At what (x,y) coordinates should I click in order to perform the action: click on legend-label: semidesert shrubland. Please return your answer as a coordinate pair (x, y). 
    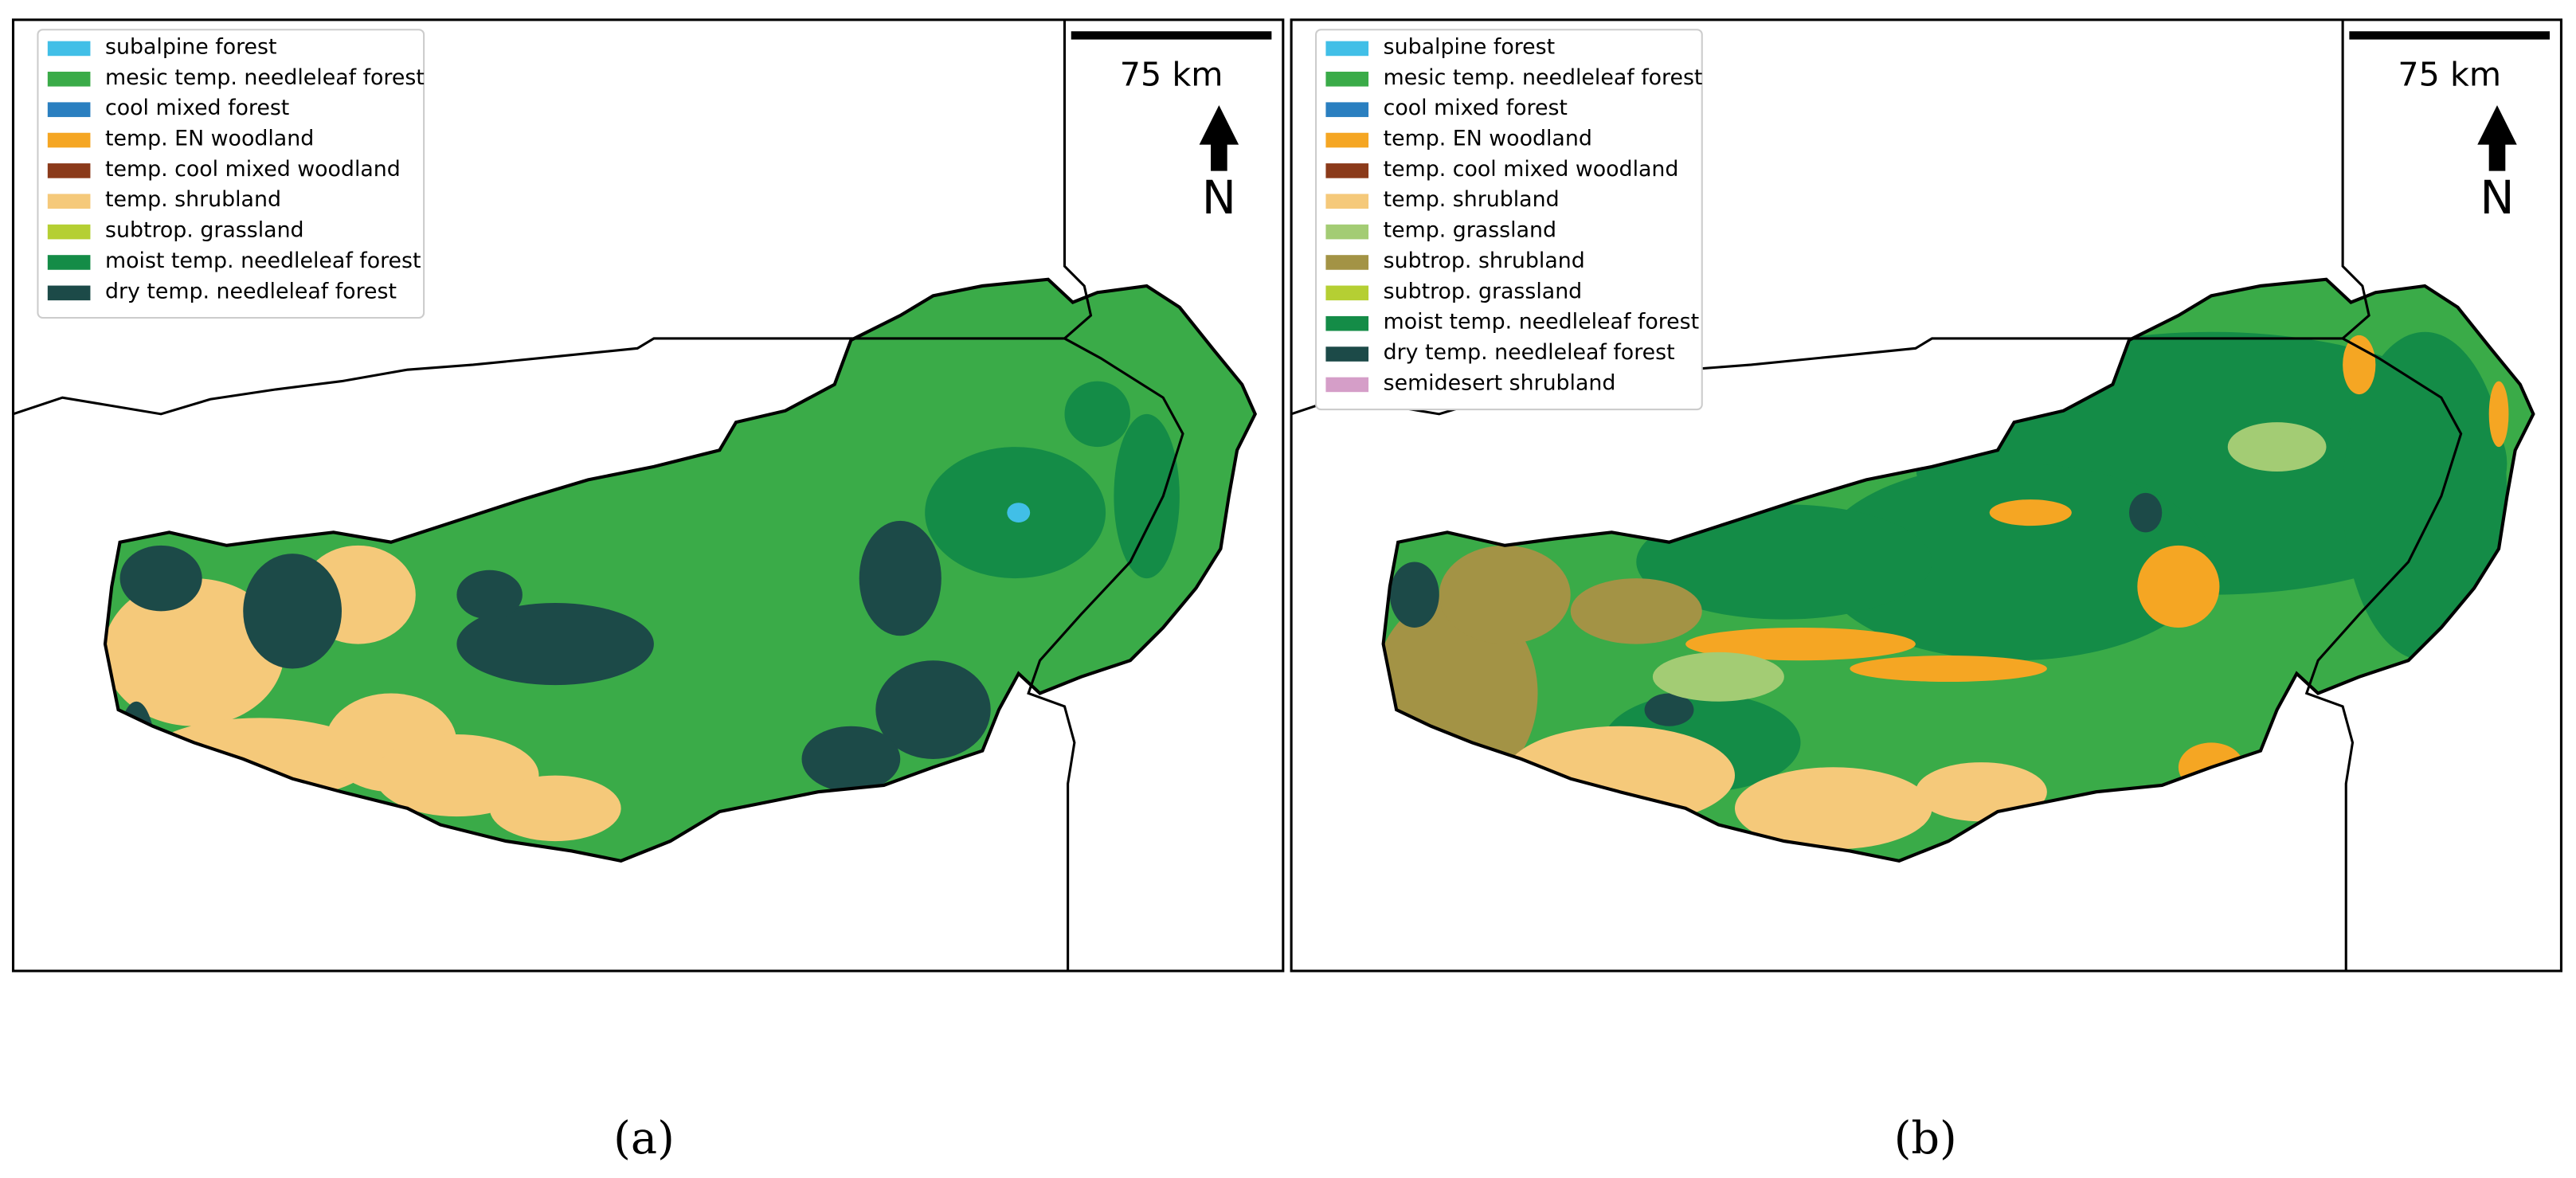
    Looking at the image, I should click on (1500, 382).